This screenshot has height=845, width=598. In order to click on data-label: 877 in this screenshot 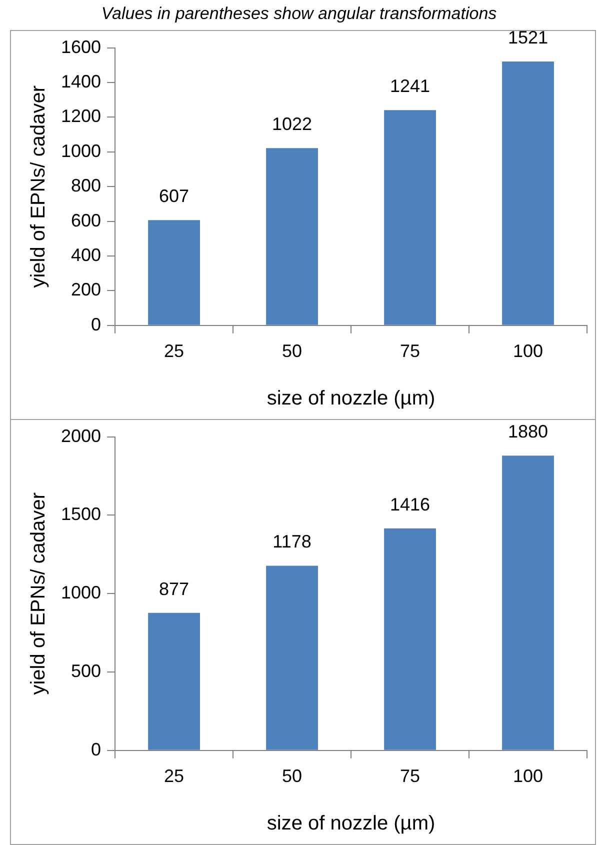, I will do `click(174, 588)`.